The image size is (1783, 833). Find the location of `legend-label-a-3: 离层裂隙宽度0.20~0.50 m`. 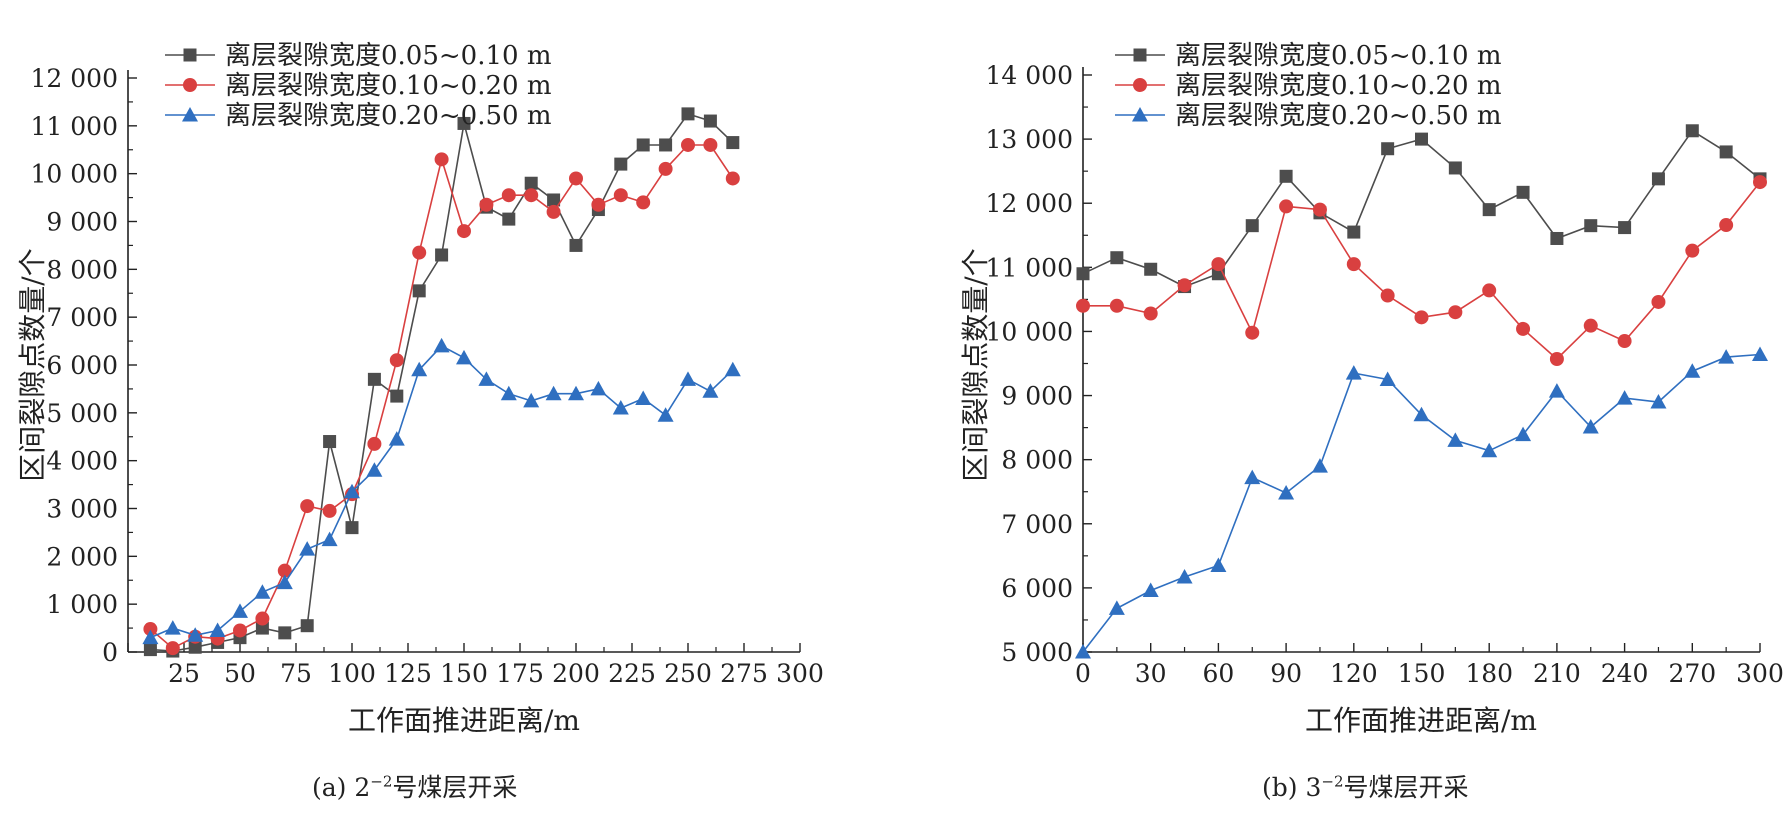

legend-label-a-3: 离层裂隙宽度0.20~0.50 m is located at coordinates (388, 116).